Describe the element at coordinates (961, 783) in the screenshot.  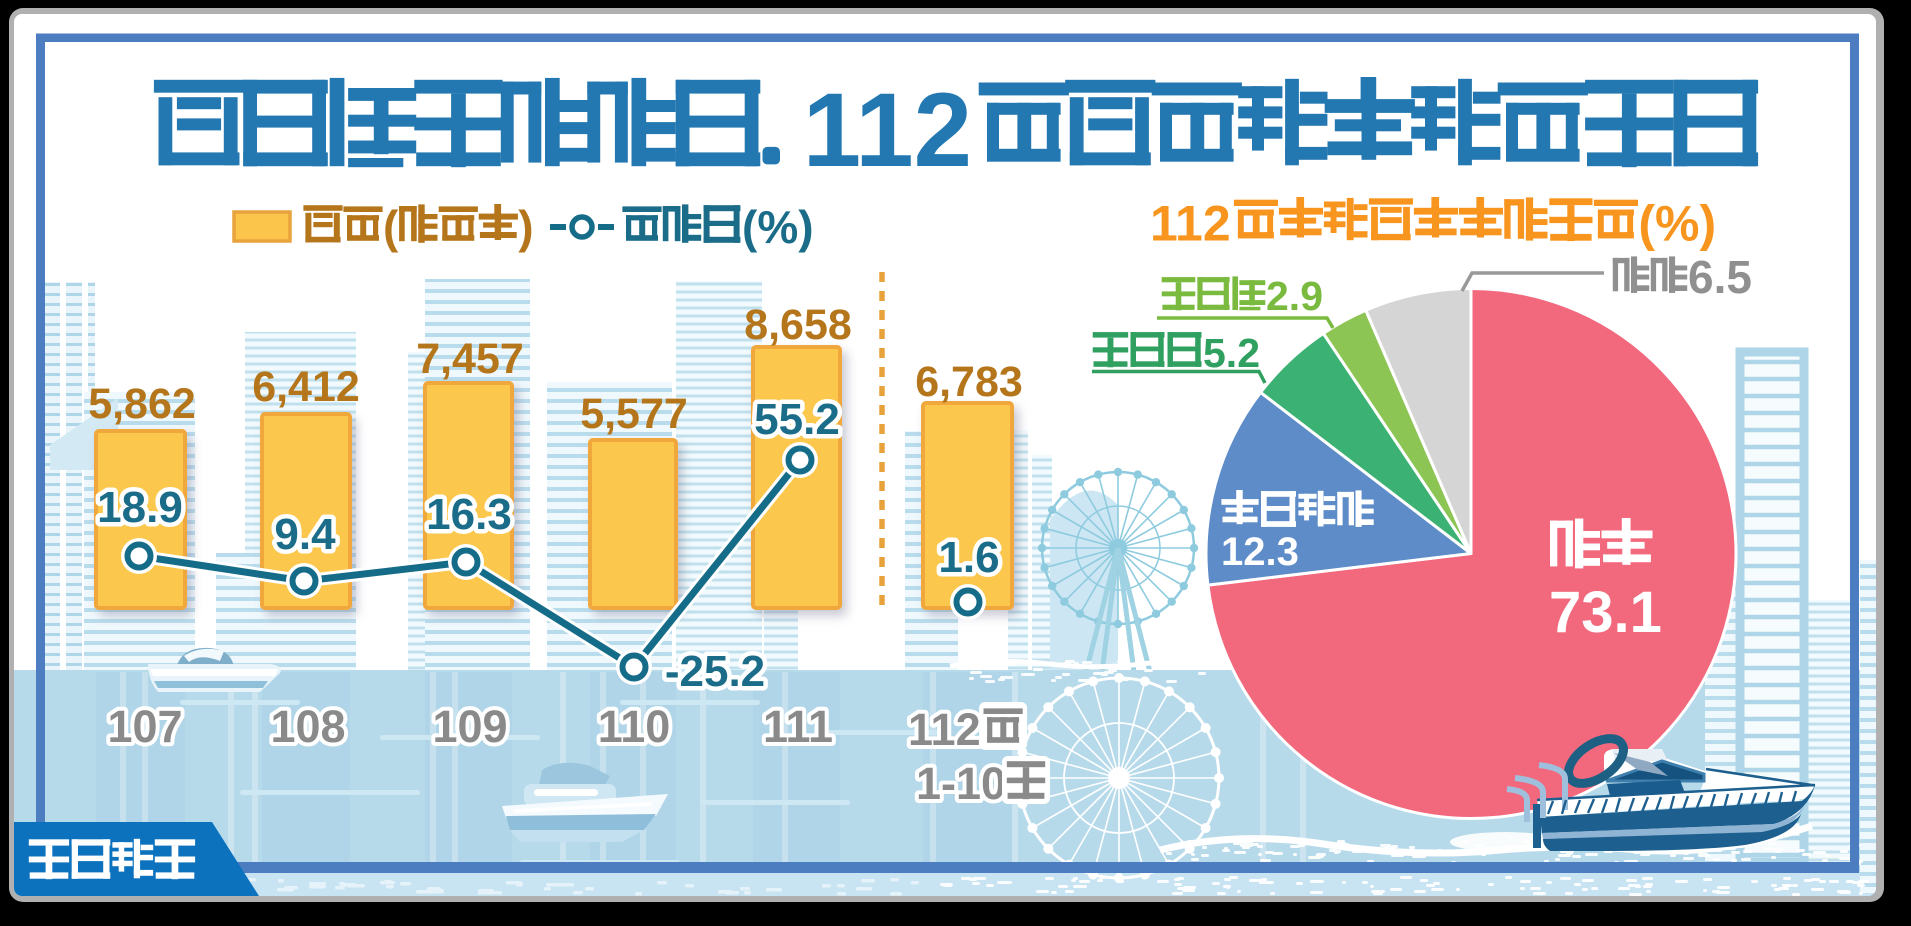
I see `svg-text: 1-10` at that location.